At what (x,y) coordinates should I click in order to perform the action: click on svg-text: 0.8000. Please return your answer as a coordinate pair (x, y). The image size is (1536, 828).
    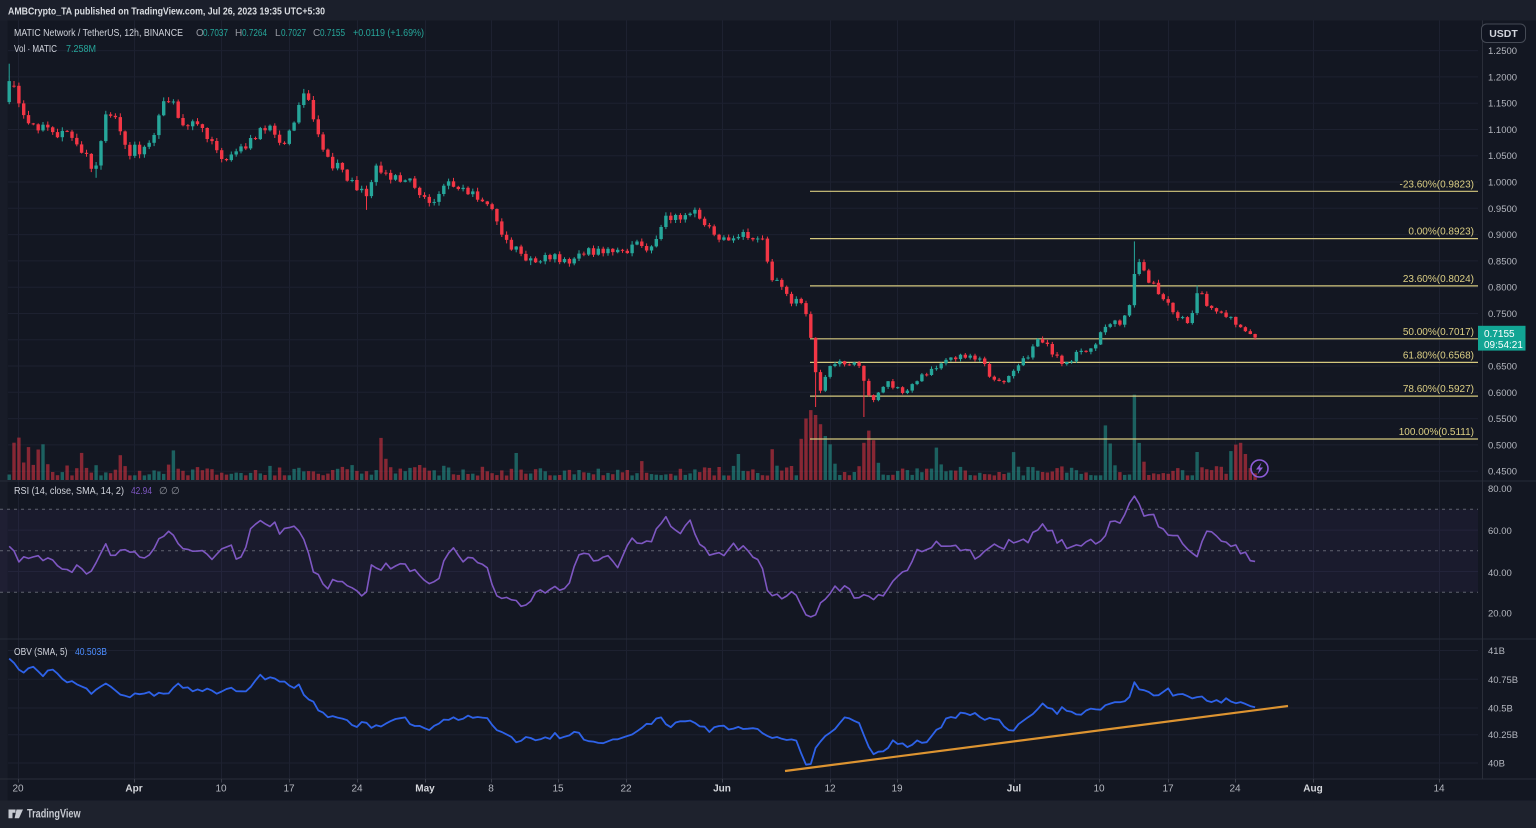
    Looking at the image, I should click on (1502, 288).